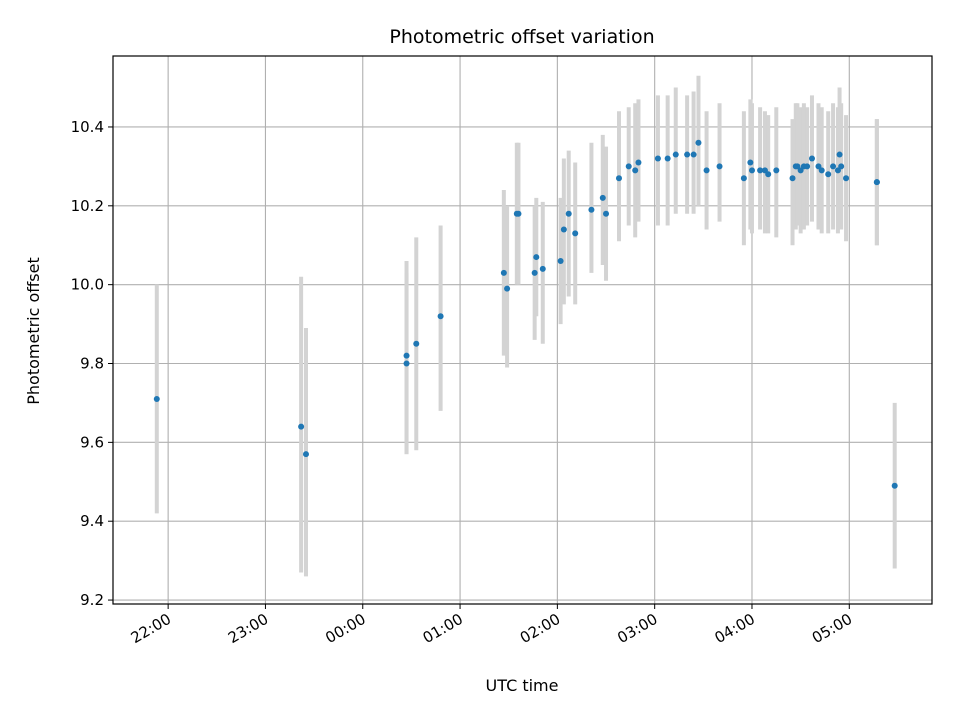 This screenshot has width=960, height=720. I want to click on y-axis-label: Photometric offset, so click(33, 331).